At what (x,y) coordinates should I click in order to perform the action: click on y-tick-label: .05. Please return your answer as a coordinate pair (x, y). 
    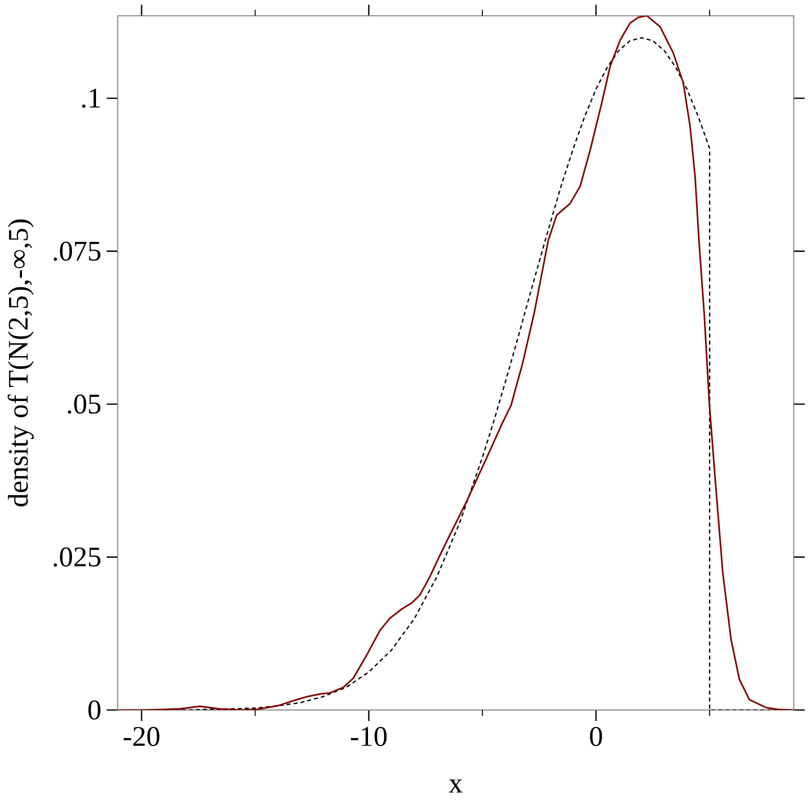
    Looking at the image, I should click on (84, 404).